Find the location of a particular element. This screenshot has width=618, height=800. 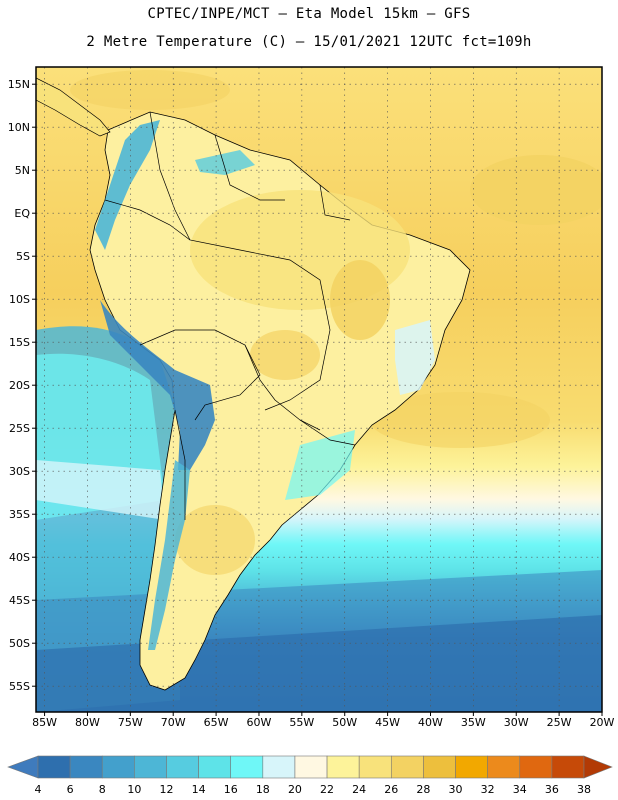

colorbar-label: 20 is located at coordinates (295, 789).